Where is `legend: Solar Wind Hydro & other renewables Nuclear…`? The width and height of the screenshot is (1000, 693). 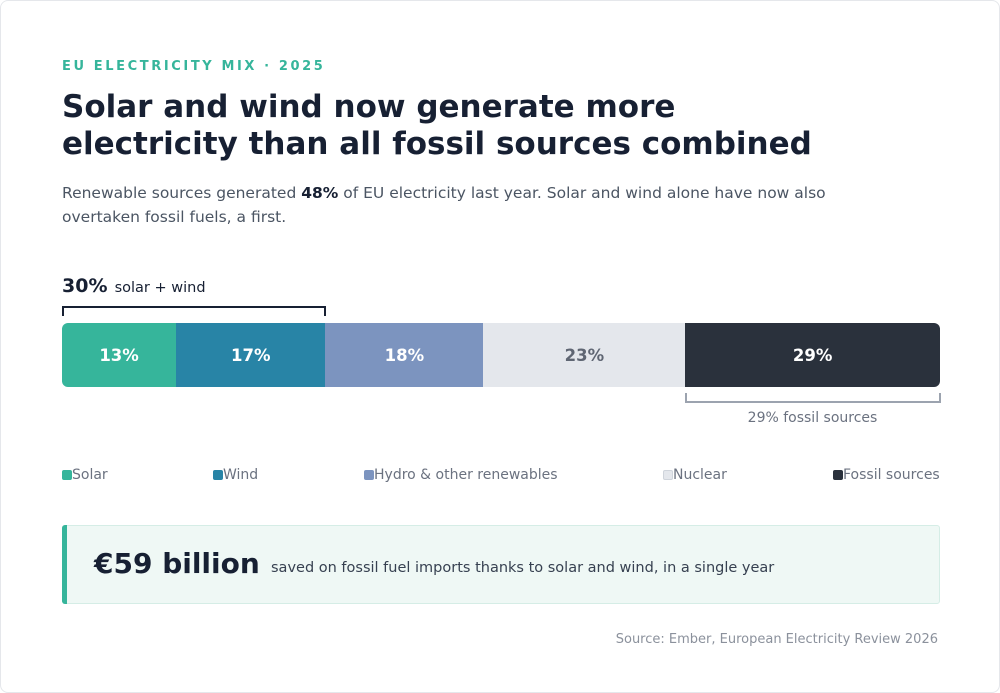
legend: Solar Wind Hydro & other renewables Nuclear… is located at coordinates (501, 477).